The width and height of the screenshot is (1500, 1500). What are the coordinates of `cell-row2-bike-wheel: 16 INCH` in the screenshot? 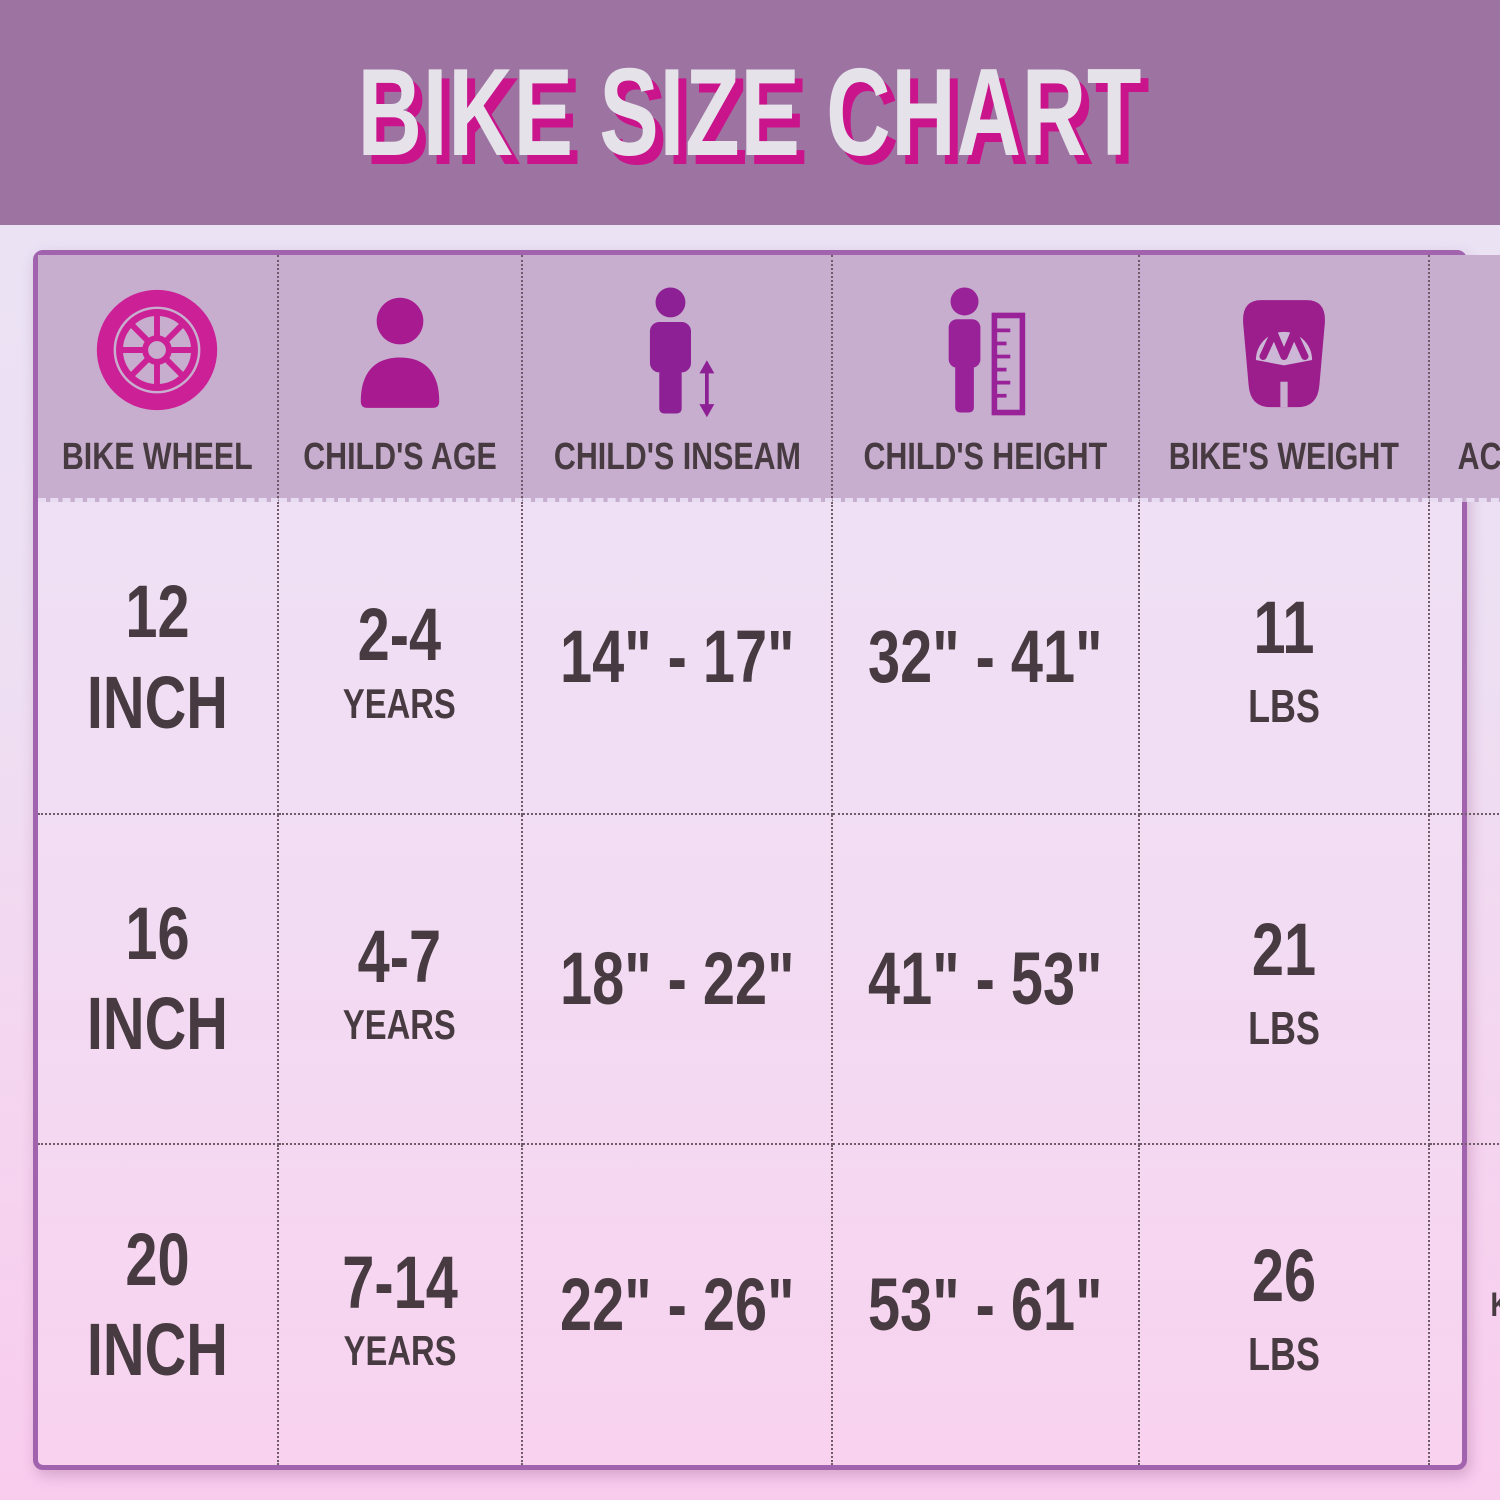 It's located at (158, 980).